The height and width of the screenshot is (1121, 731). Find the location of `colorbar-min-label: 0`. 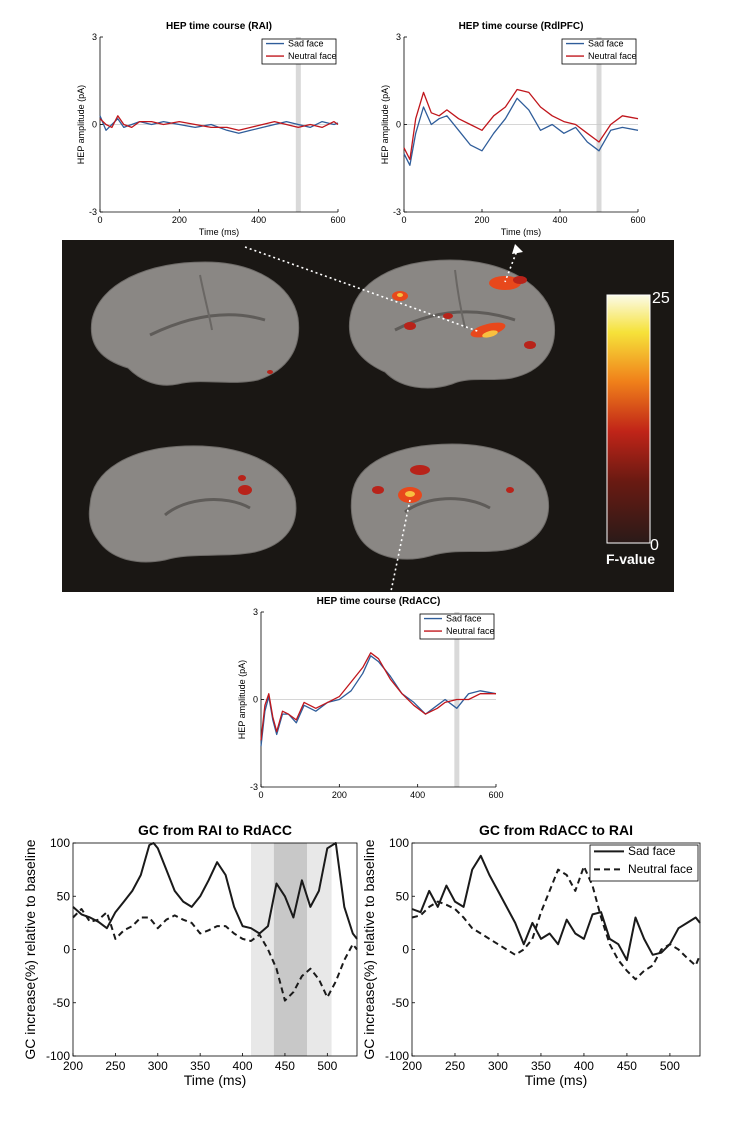

colorbar-min-label: 0 is located at coordinates (654, 545).